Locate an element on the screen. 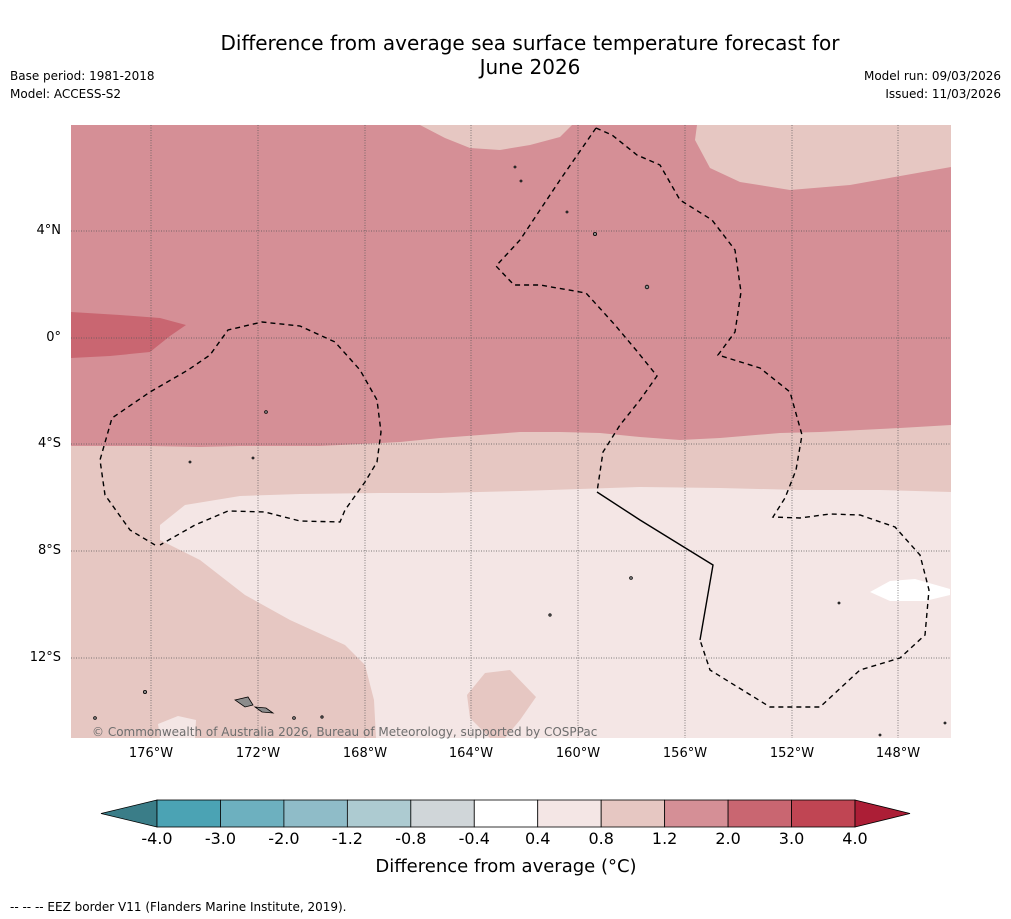  colorbar-tick-label: 0.4 is located at coordinates (537, 838).